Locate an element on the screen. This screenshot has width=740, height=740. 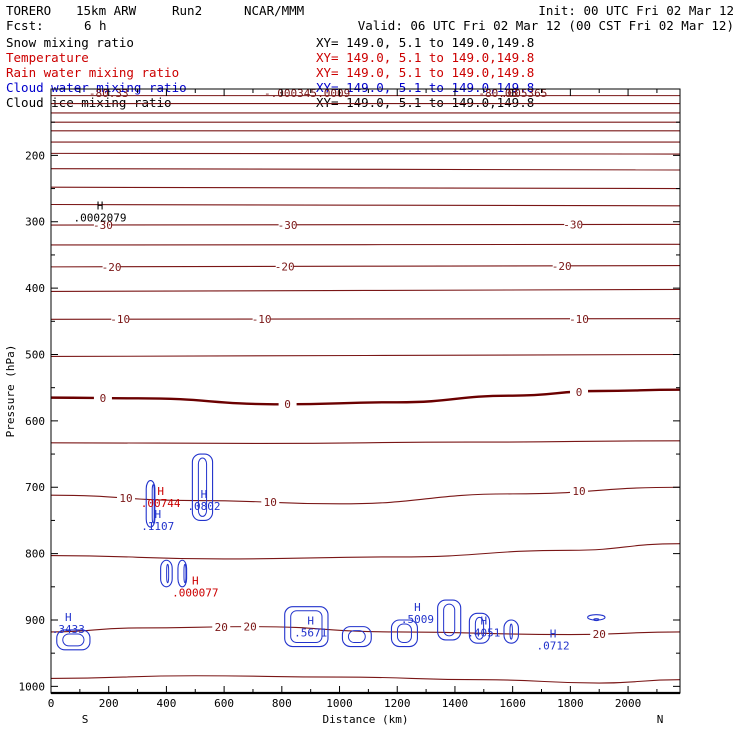
y-axis-label: Pressure (hPa) is located at coordinates (10, 391).